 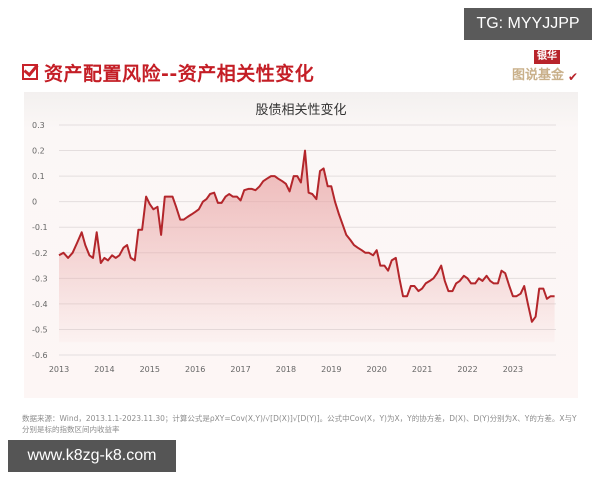 I want to click on logo-check-icon: ✔, so click(x=573, y=77).